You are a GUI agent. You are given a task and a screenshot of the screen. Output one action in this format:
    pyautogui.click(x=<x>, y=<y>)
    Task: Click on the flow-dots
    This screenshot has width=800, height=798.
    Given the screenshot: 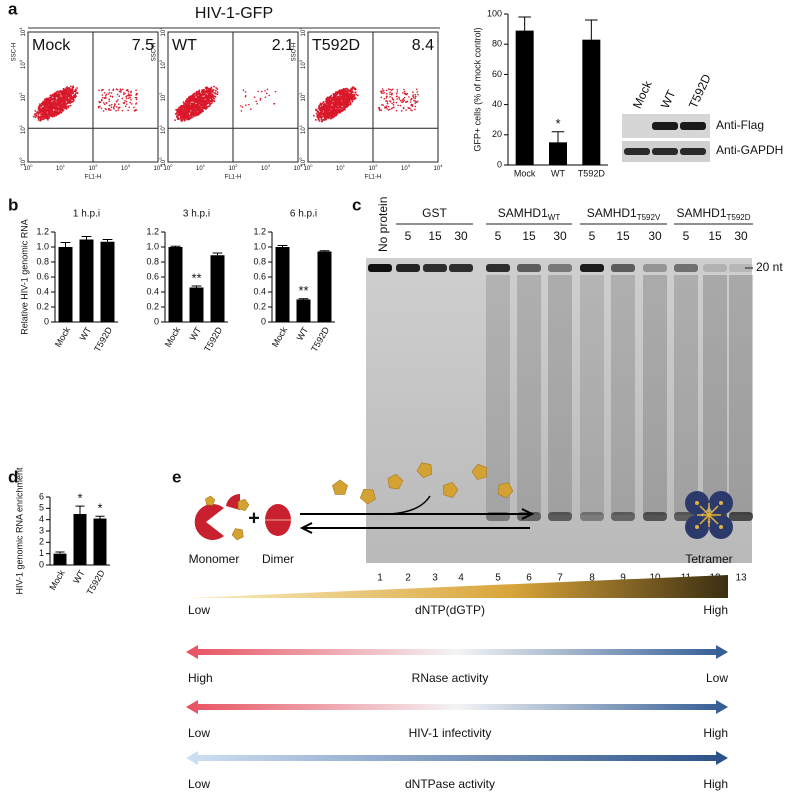 What is the action you would take?
    pyautogui.click(x=85, y=103)
    